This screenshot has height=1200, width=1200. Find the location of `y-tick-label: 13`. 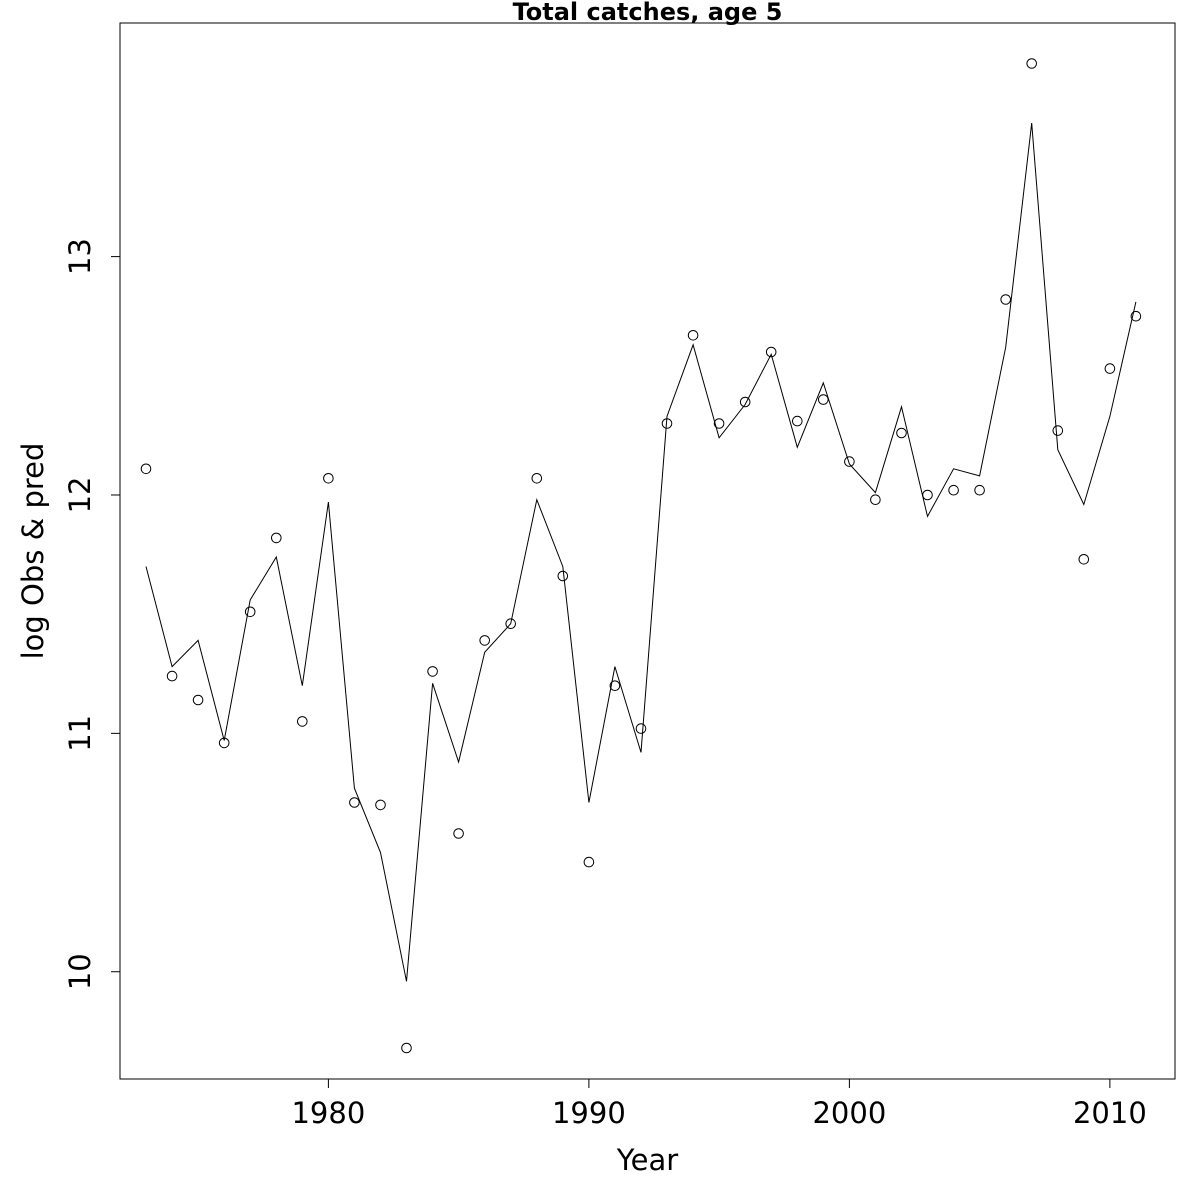

y-tick-label: 13 is located at coordinates (80, 256).